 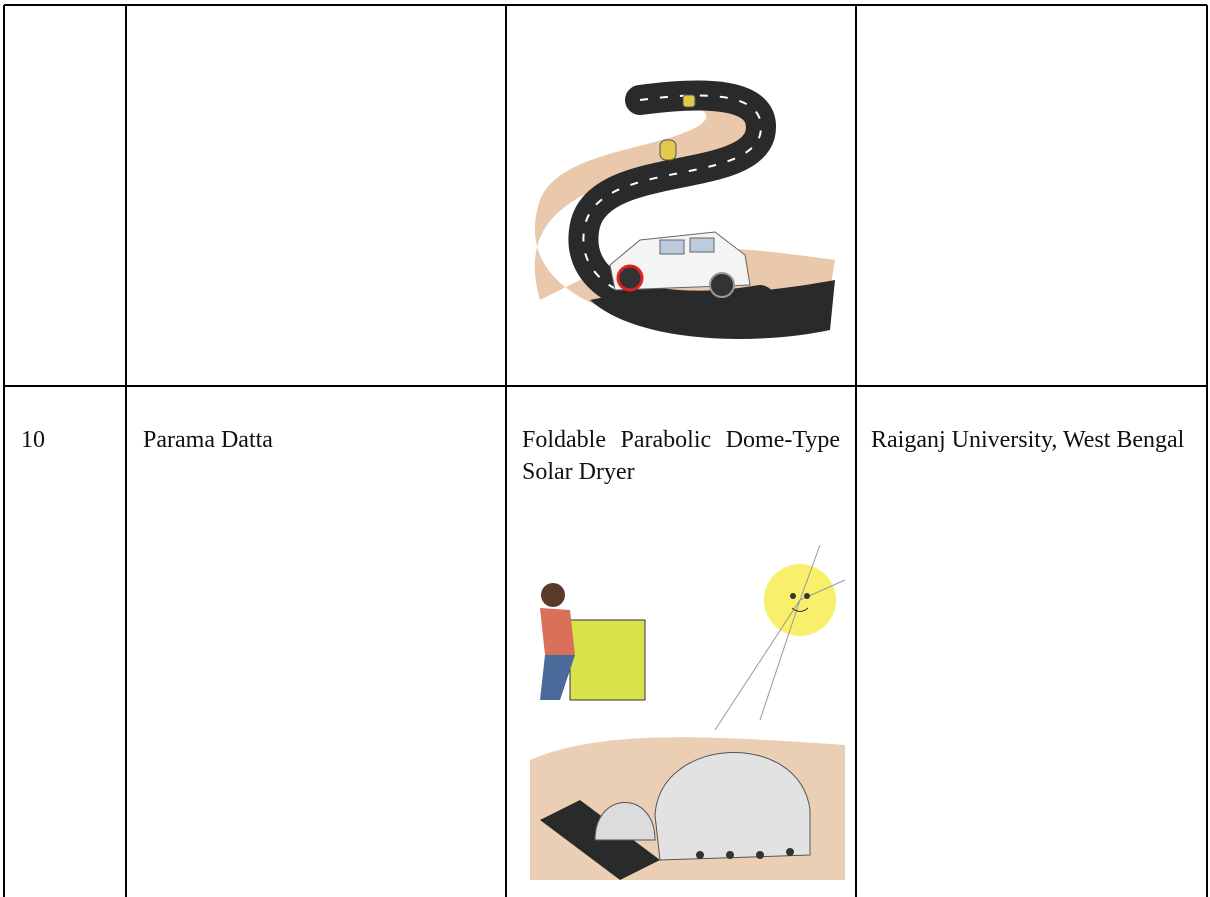 I want to click on solar-dryer-illustration, so click(x=688, y=712).